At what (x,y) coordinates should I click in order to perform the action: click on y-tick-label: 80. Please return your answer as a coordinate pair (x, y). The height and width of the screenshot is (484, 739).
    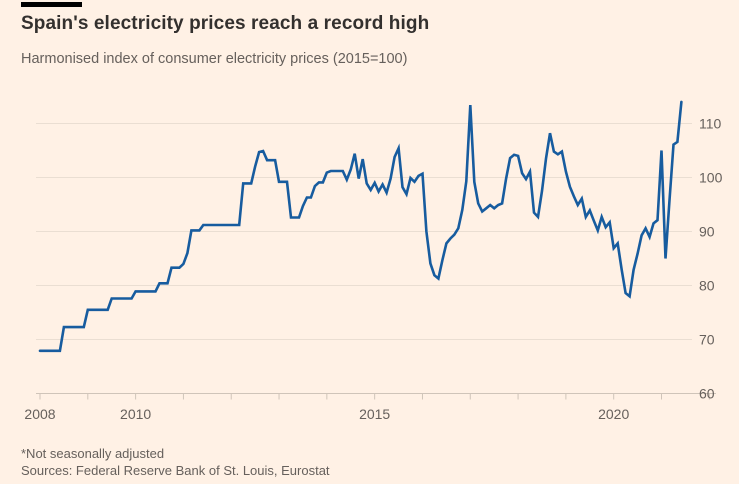
    Looking at the image, I should click on (707, 286).